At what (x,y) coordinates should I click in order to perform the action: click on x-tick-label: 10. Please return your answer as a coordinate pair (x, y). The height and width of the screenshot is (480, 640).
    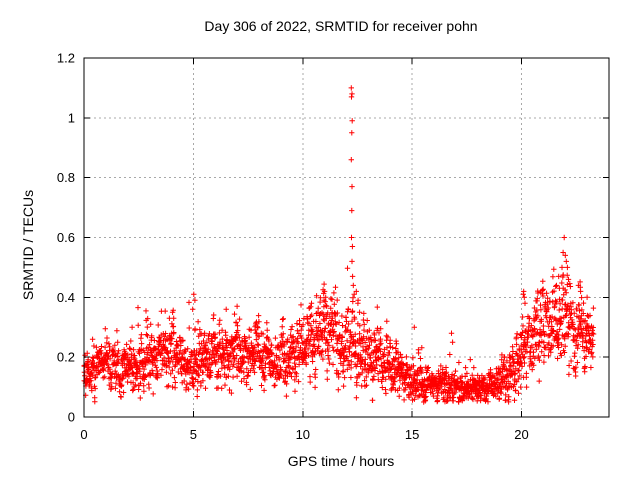
    Looking at the image, I should click on (303, 434).